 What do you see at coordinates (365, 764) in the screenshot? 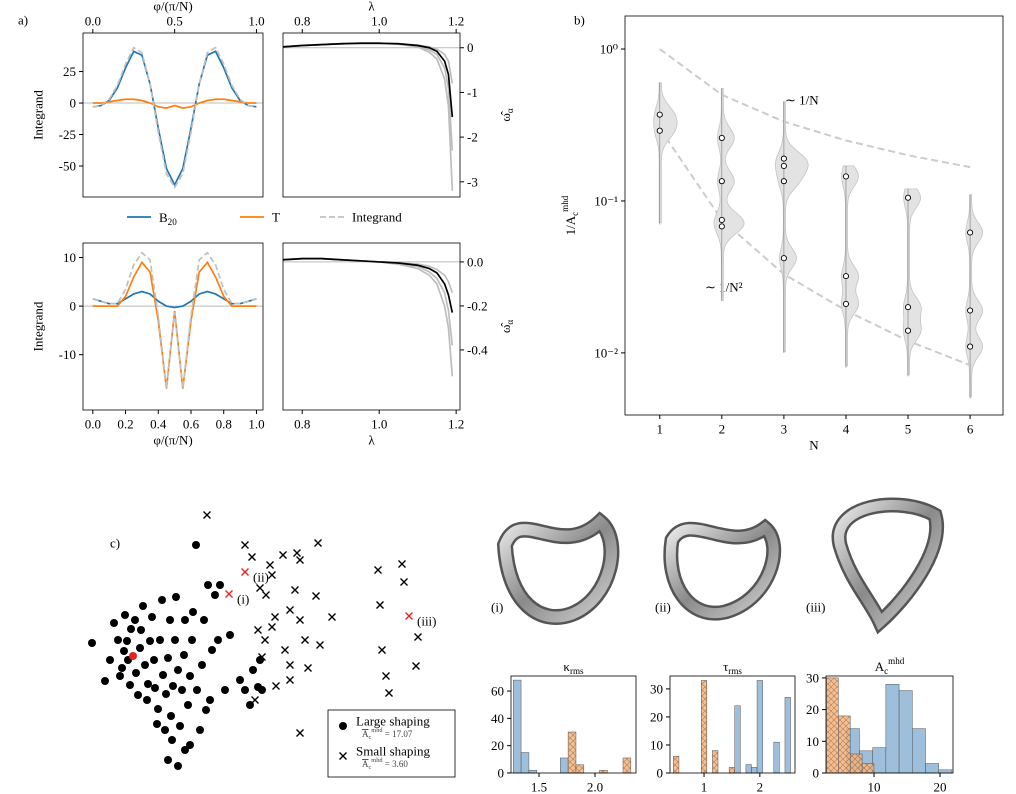
I see `label-base: A` at bounding box center [365, 764].